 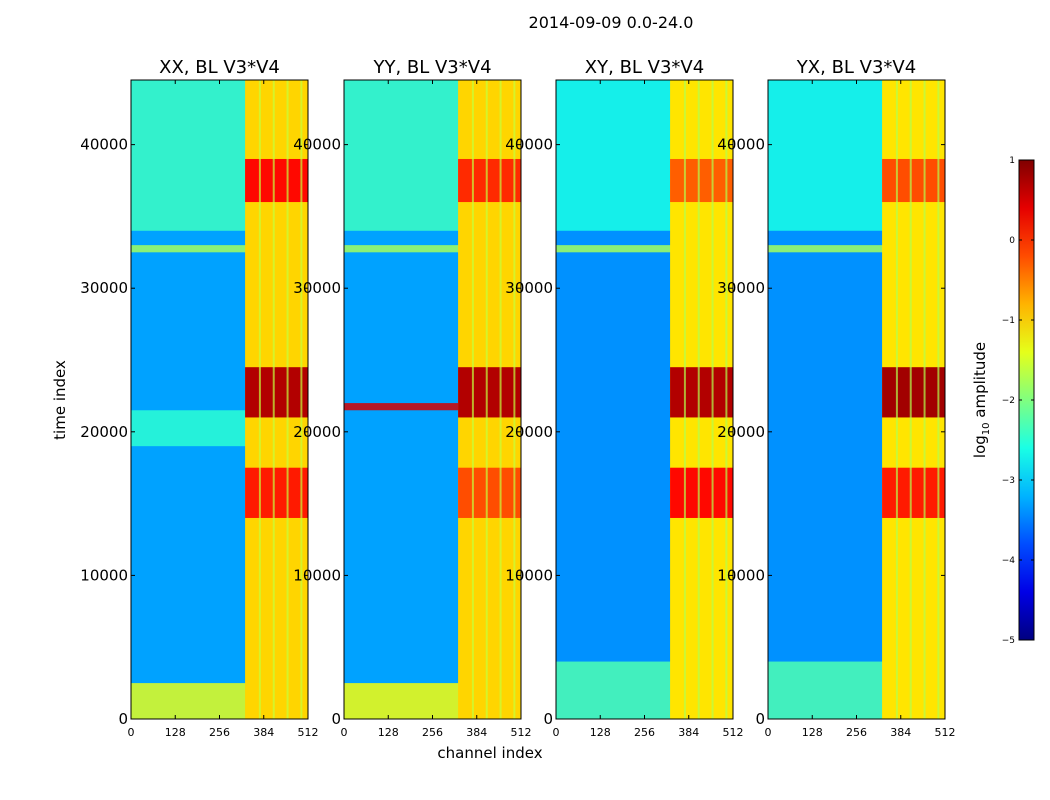 I want to click on y-axis-label: time index, so click(x=60, y=400).